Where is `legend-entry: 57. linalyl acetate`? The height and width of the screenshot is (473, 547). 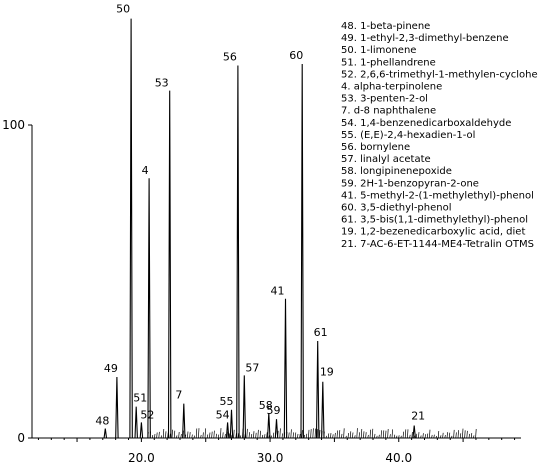
legend-entry: 57. linalyl acetate is located at coordinates (386, 159).